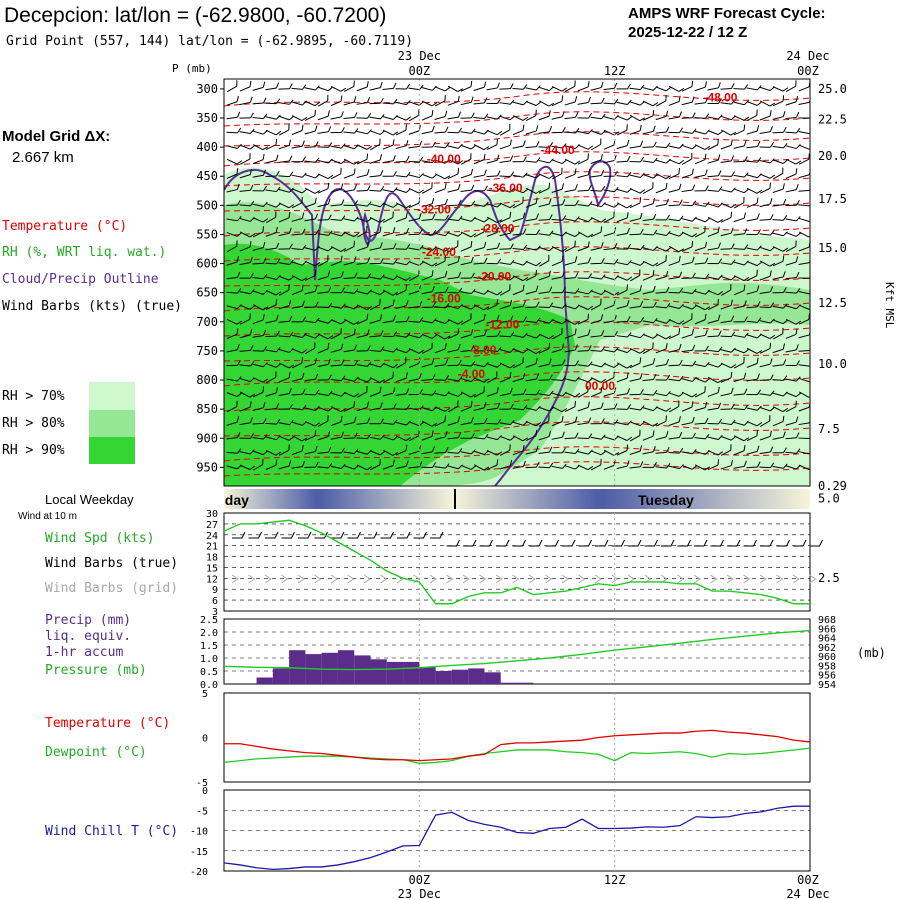 This screenshot has width=900, height=900. I want to click on pressure-tick-label: 600, so click(207, 264).